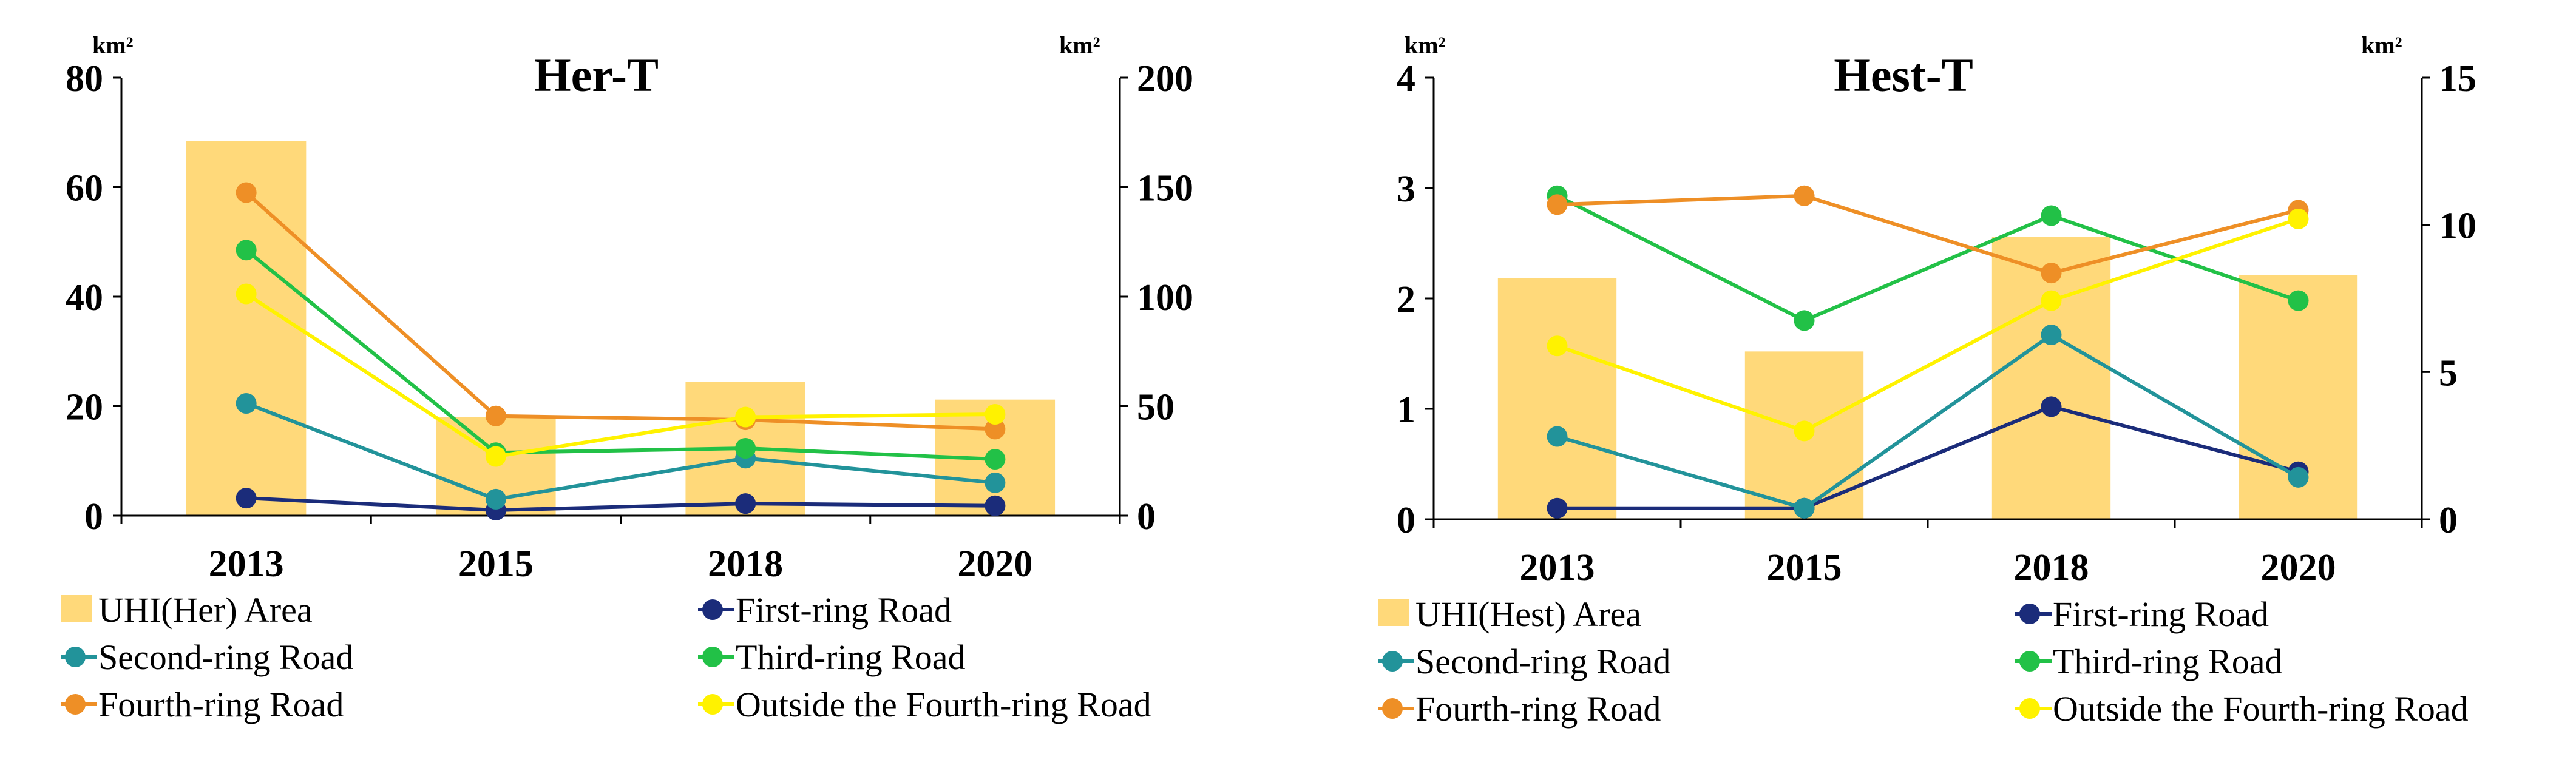 The image size is (2576, 771). Describe the element at coordinates (1426, 45) in the screenshot. I see `y-left-unit: km²` at that location.